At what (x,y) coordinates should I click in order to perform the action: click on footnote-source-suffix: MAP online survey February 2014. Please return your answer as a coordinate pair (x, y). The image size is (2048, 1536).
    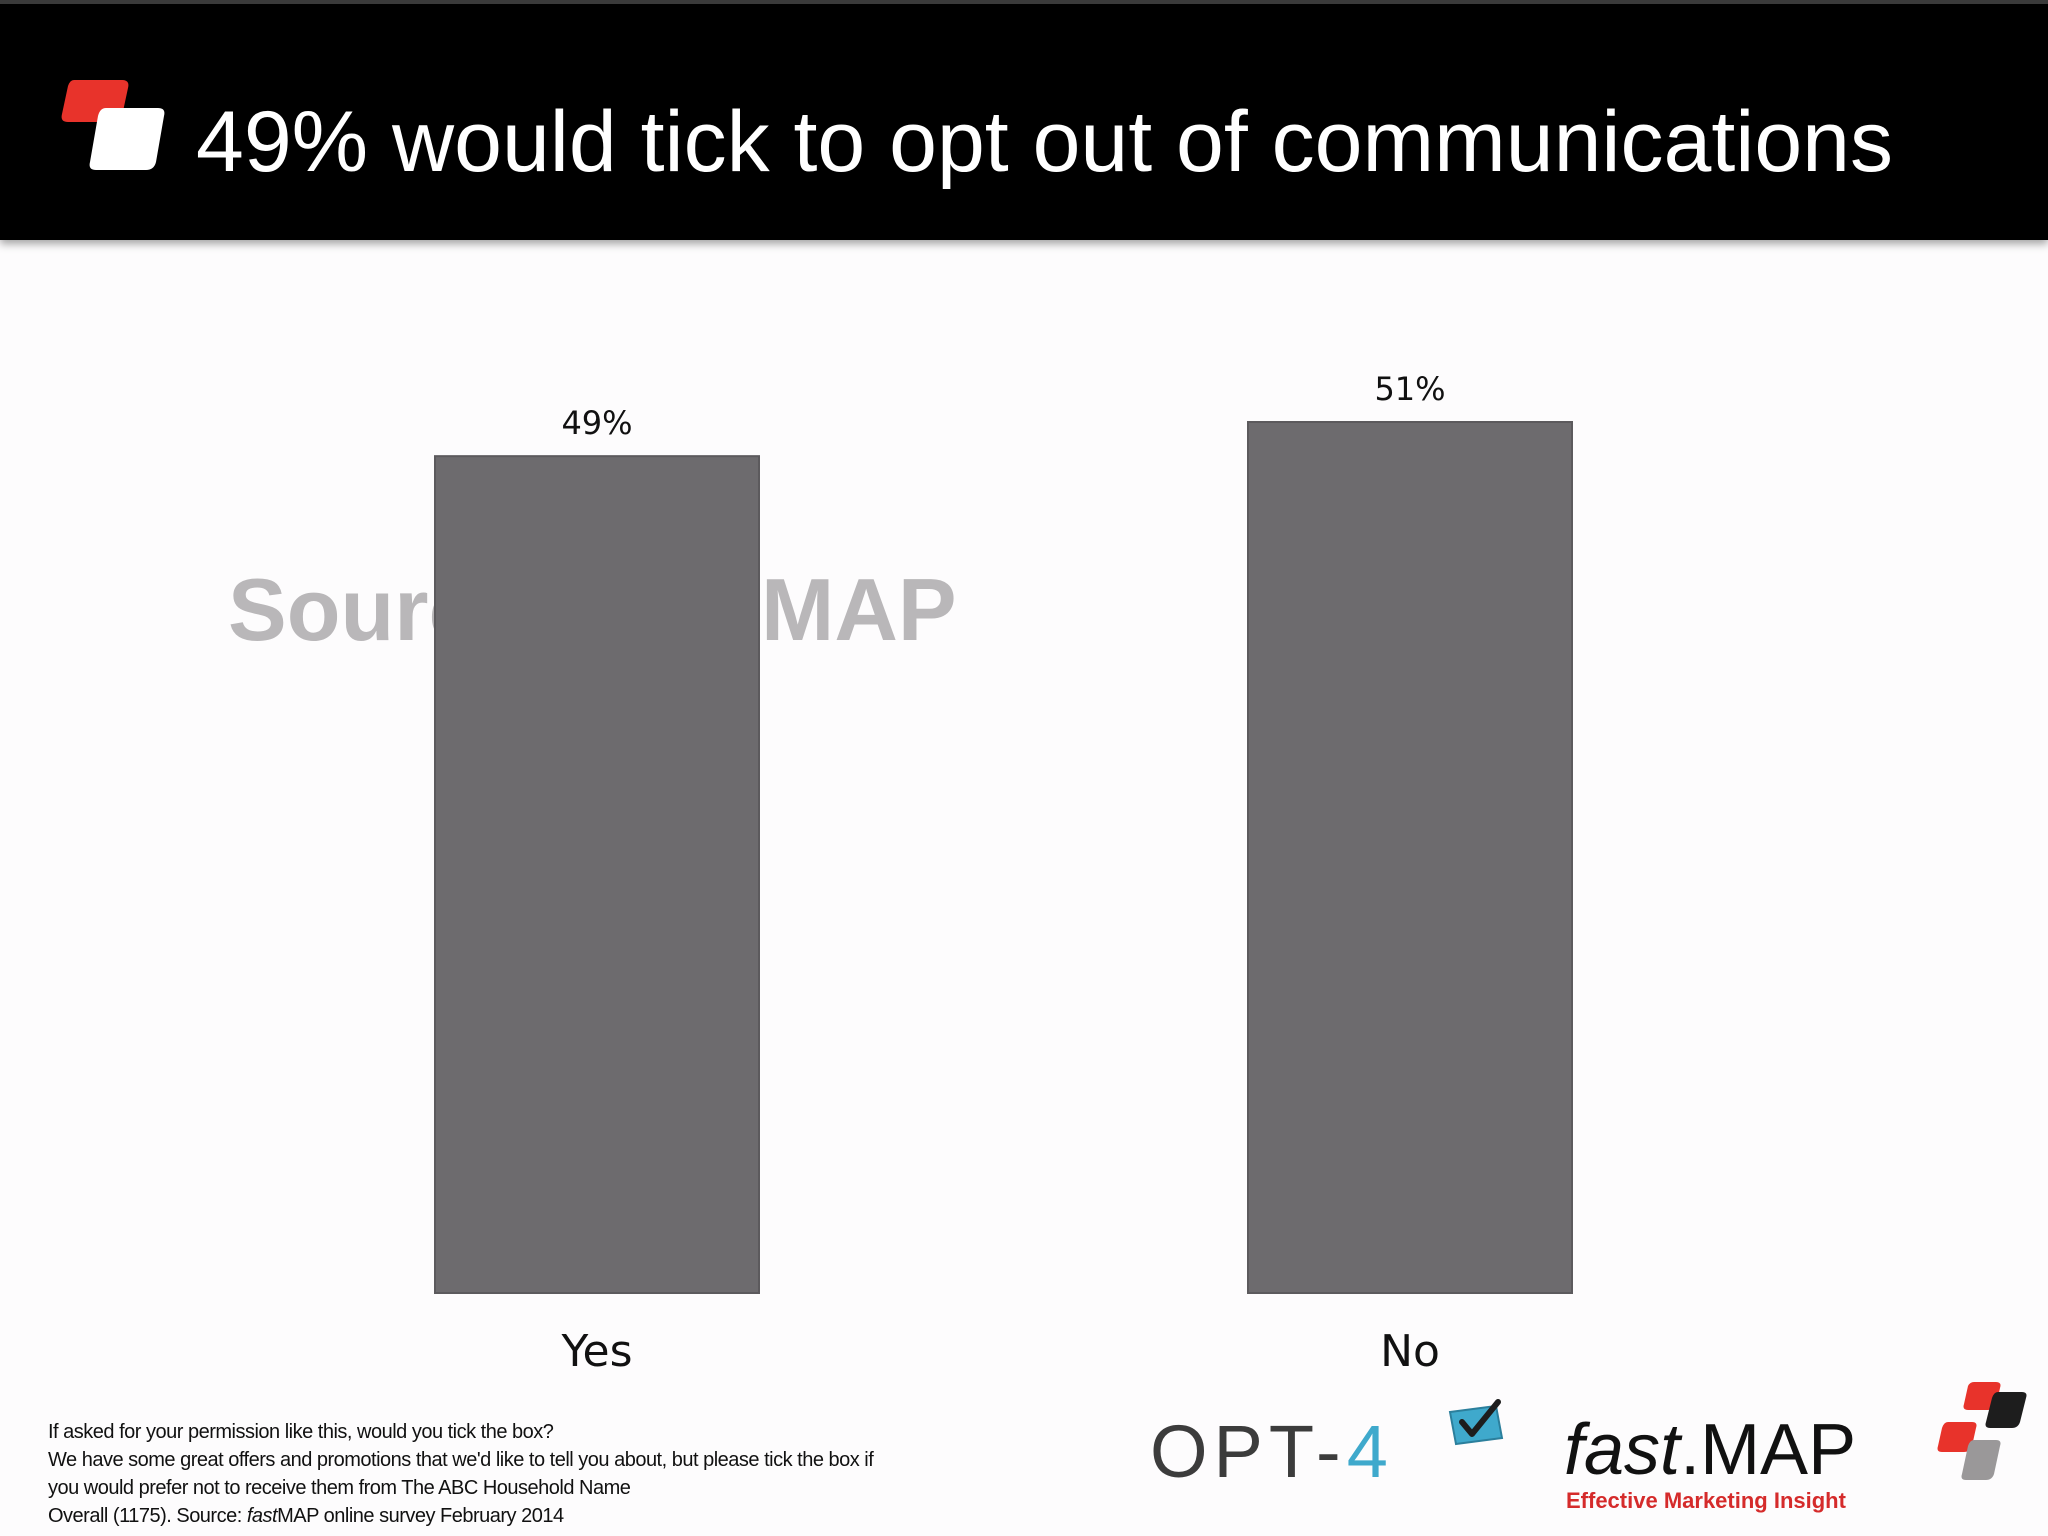
    Looking at the image, I should click on (420, 1516).